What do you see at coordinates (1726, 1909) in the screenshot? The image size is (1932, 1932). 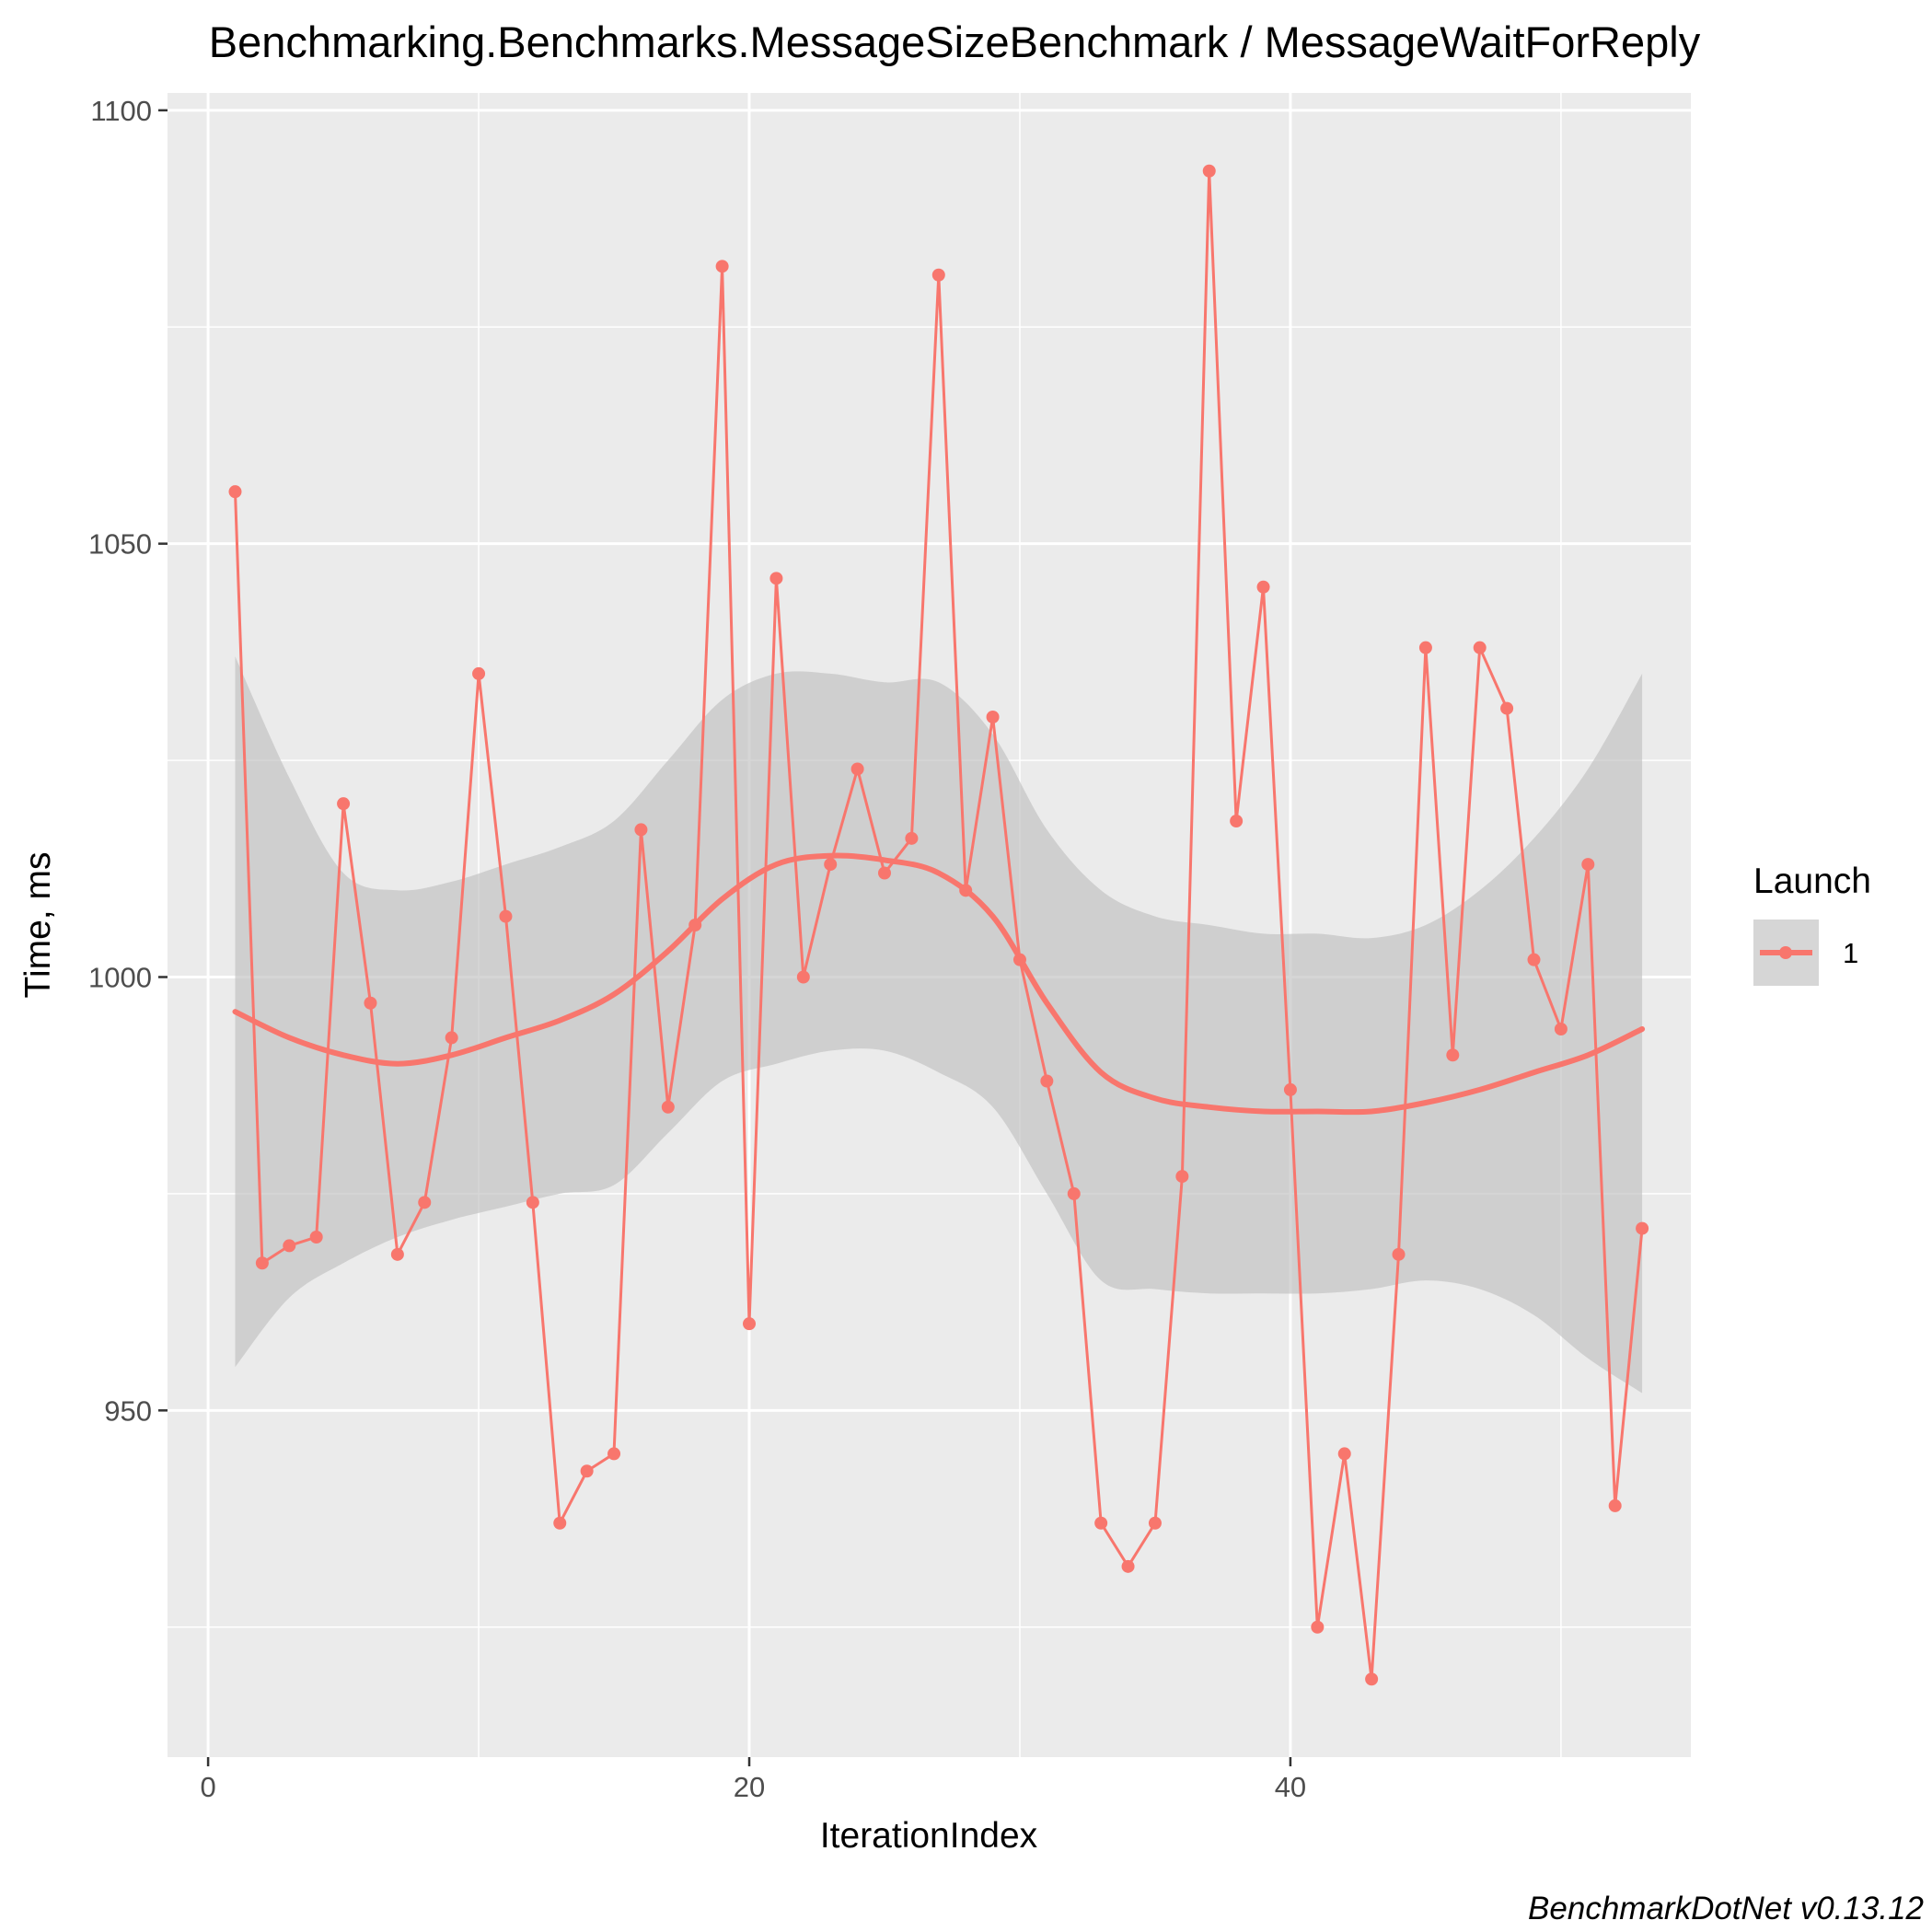 I see `caption: BenchmarkDotNet v0.13.12` at bounding box center [1726, 1909].